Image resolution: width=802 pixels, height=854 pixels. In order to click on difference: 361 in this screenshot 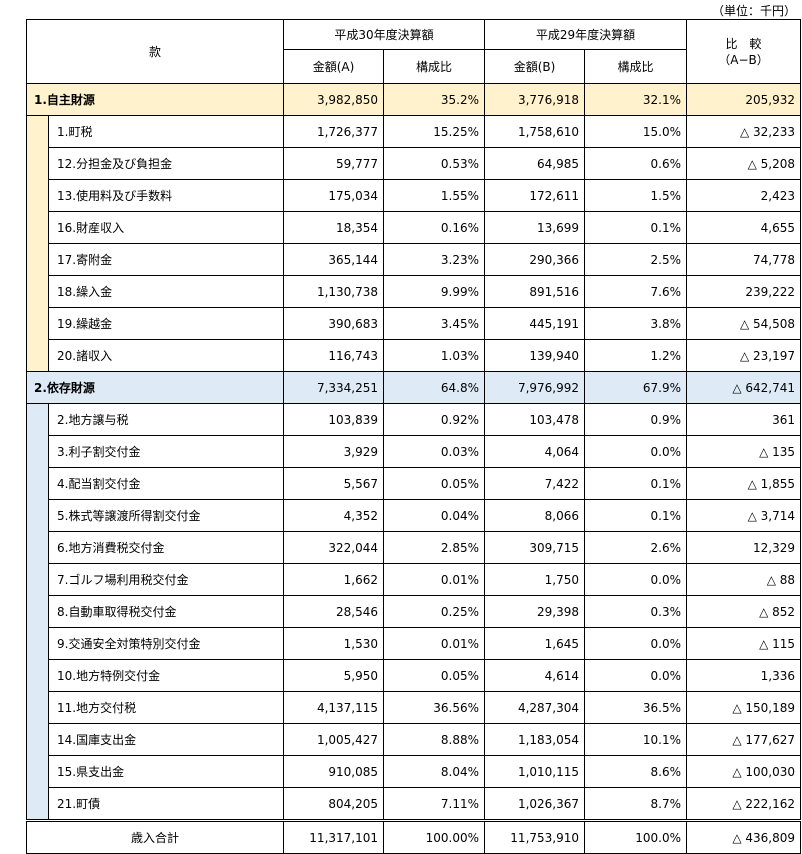, I will do `click(744, 419)`.